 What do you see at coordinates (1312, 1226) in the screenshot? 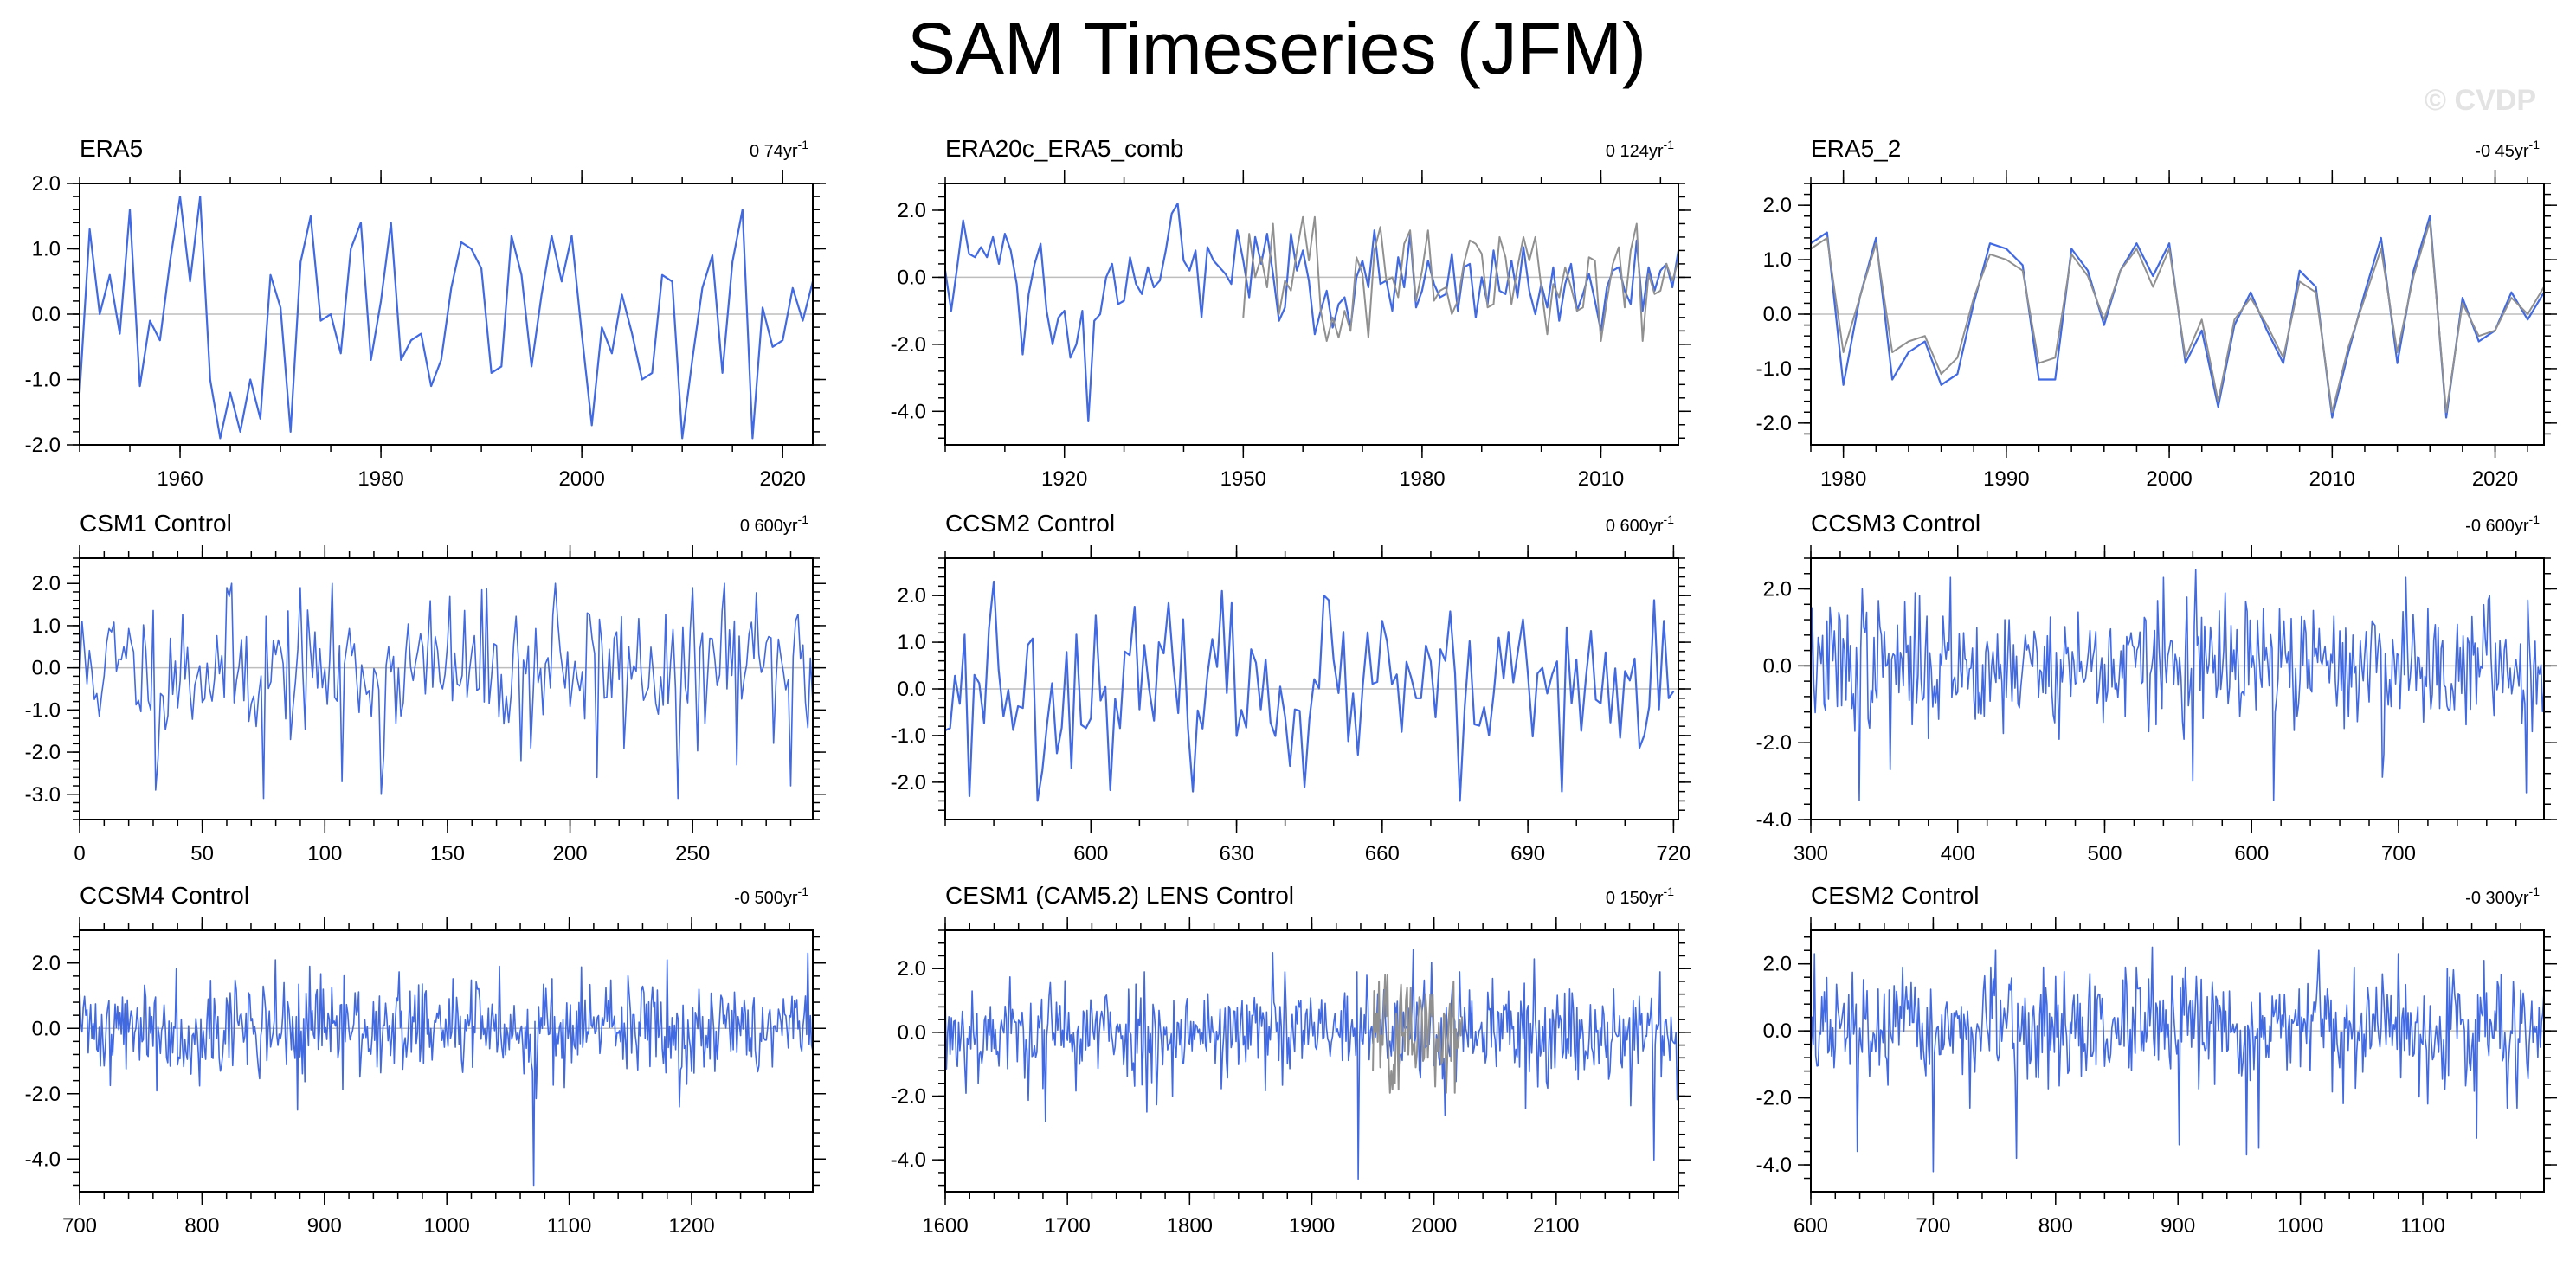
I see `x-tick-label: 1900` at bounding box center [1312, 1226].